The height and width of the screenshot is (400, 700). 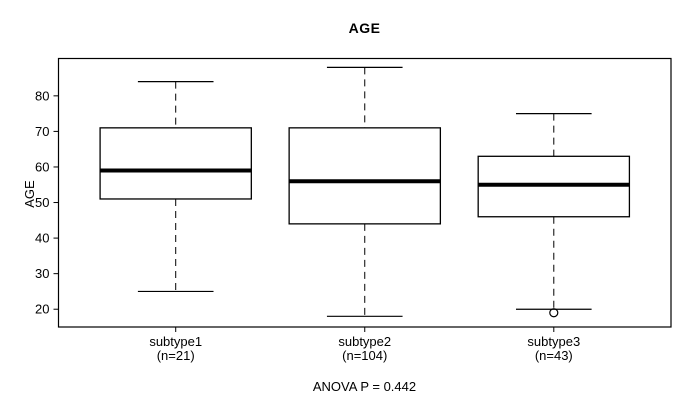 What do you see at coordinates (42, 309) in the screenshot?
I see `y-tick-label: 20` at bounding box center [42, 309].